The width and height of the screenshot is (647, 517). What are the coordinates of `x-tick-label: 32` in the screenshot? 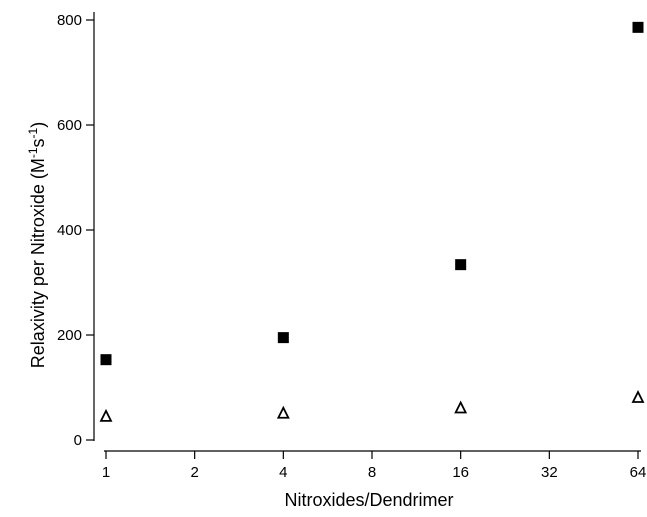 It's located at (549, 472).